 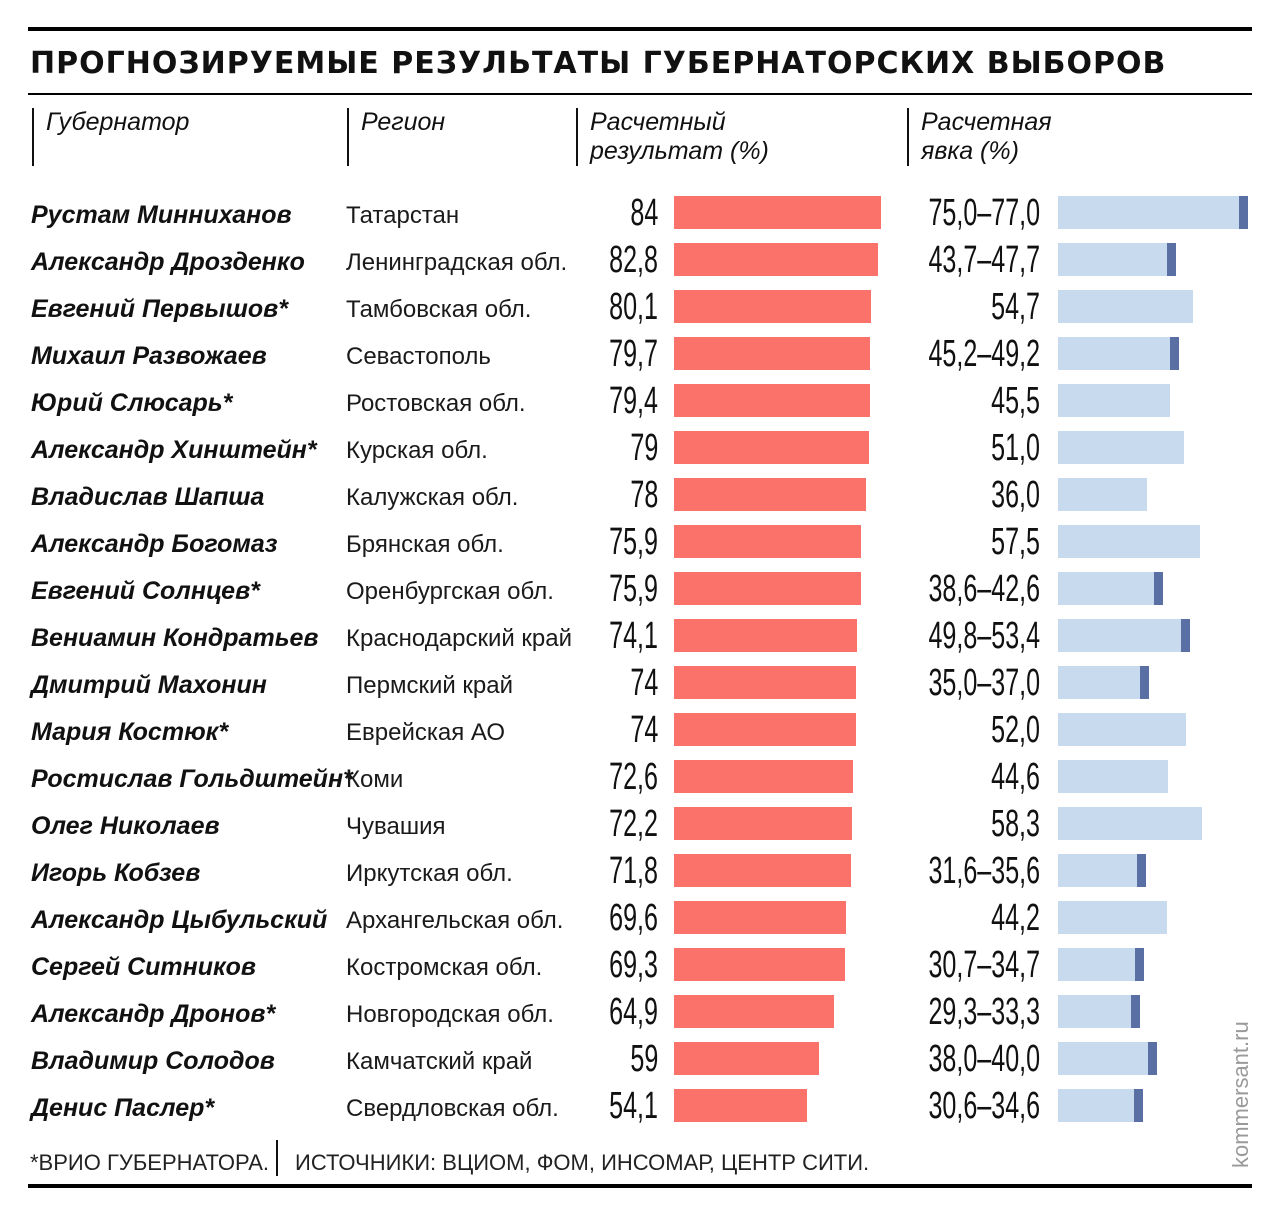 I want to click on turnout-value: 31,6–35,6, so click(x=984, y=871).